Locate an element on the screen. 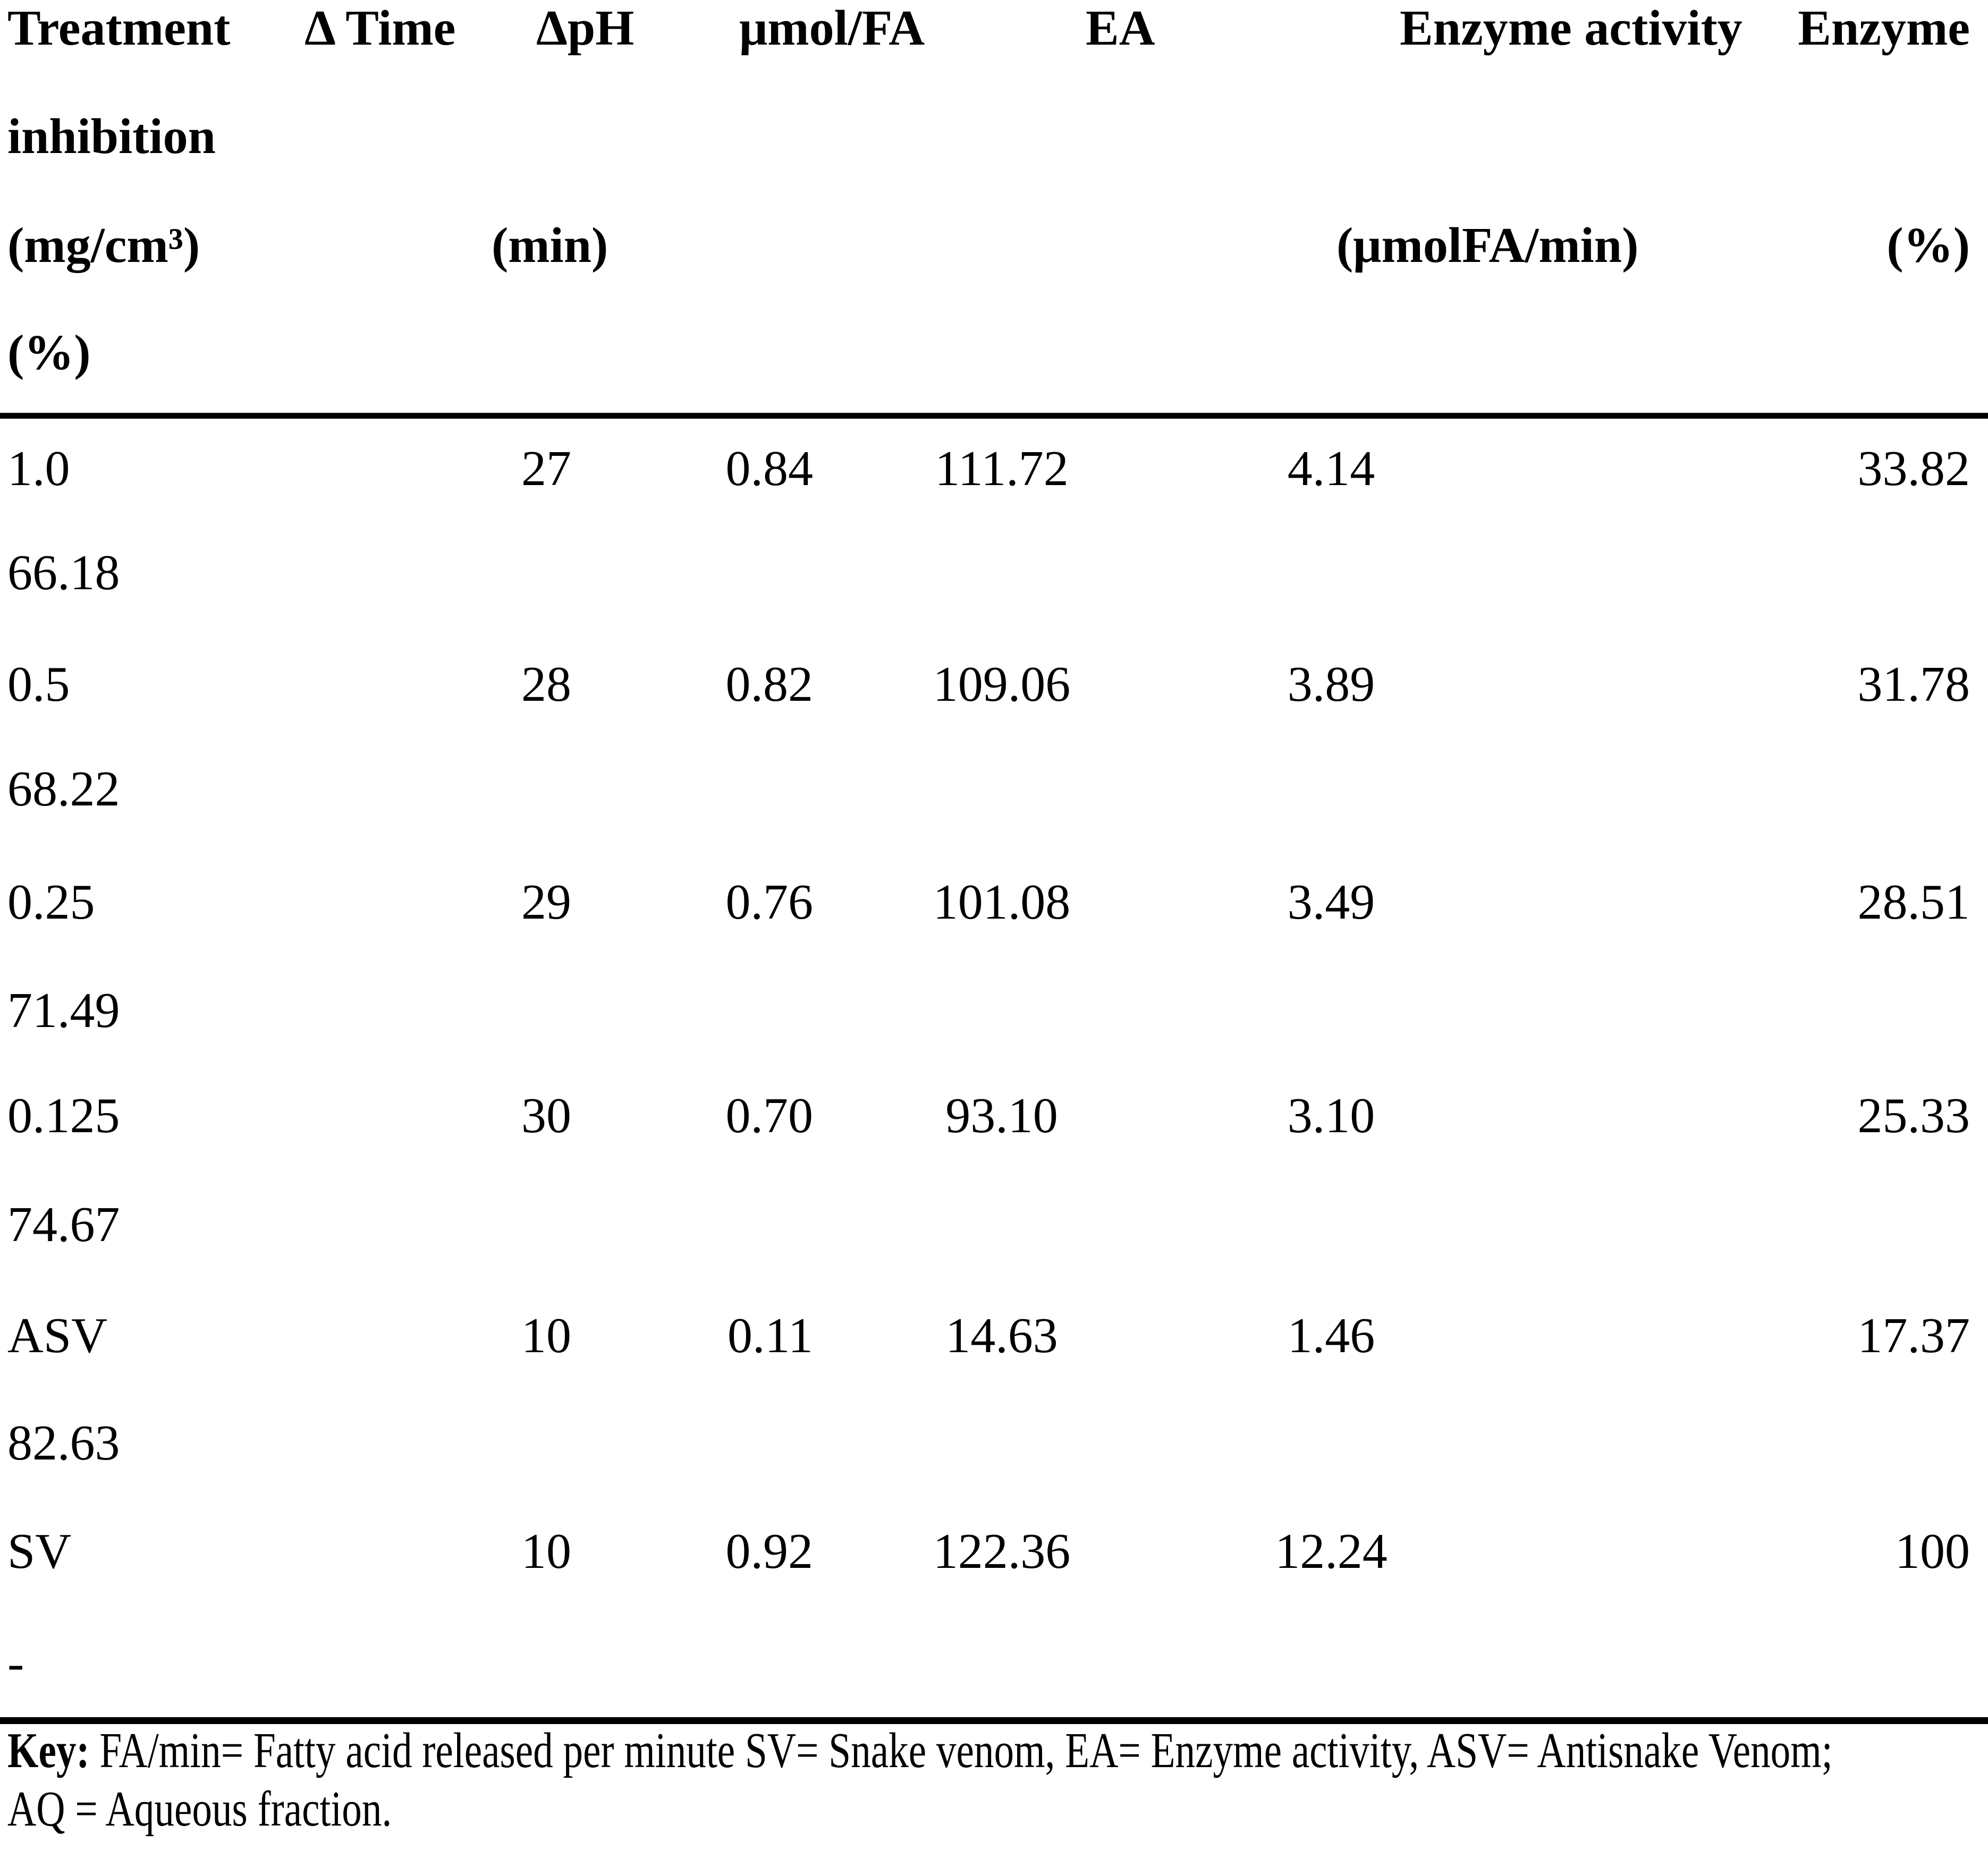  table-row-wrap: 71.49 is located at coordinates (994, 1021).